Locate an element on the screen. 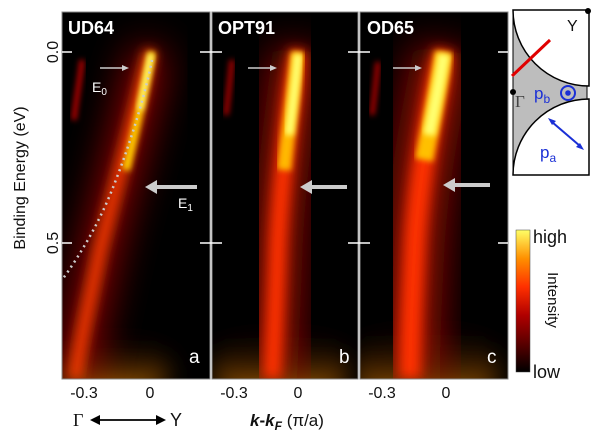 This screenshot has height=435, width=592. panel-c-letter: c is located at coordinates (492, 357).